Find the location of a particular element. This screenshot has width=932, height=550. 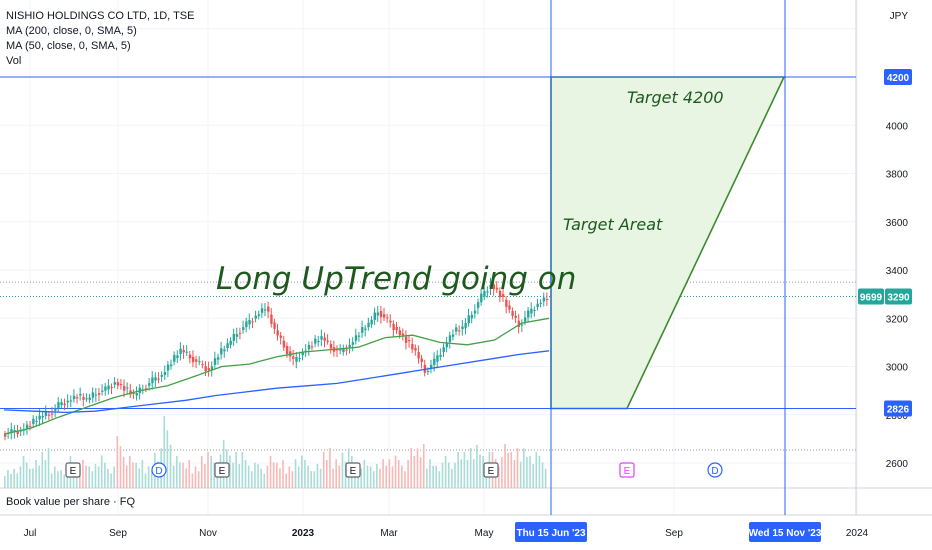

legend-ma200: MA (200, close, 0, SMA, 5) is located at coordinates (71, 31).